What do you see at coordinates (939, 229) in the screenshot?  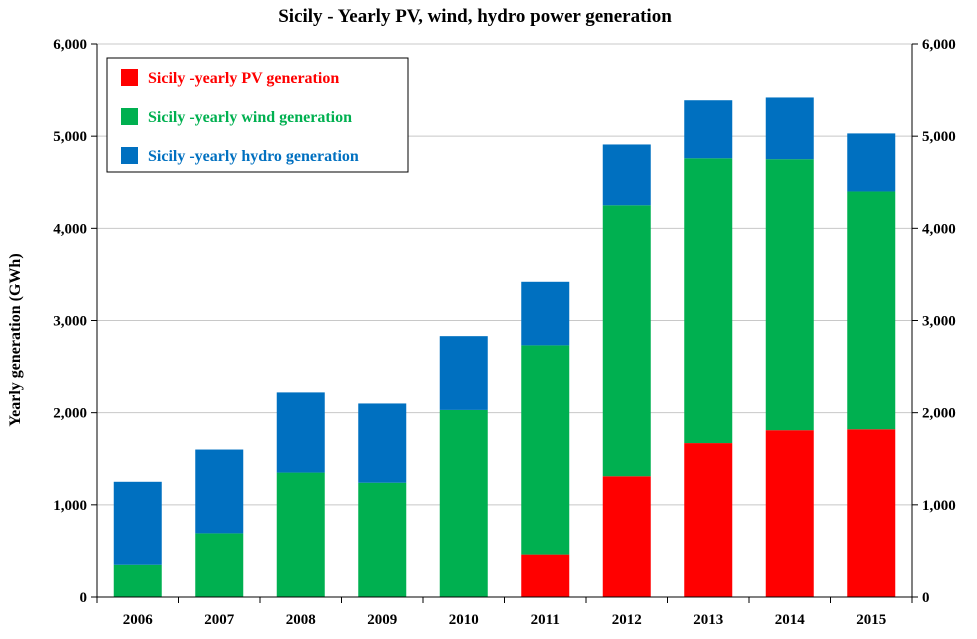 I see `y-tick-label-right: 4,000` at bounding box center [939, 229].